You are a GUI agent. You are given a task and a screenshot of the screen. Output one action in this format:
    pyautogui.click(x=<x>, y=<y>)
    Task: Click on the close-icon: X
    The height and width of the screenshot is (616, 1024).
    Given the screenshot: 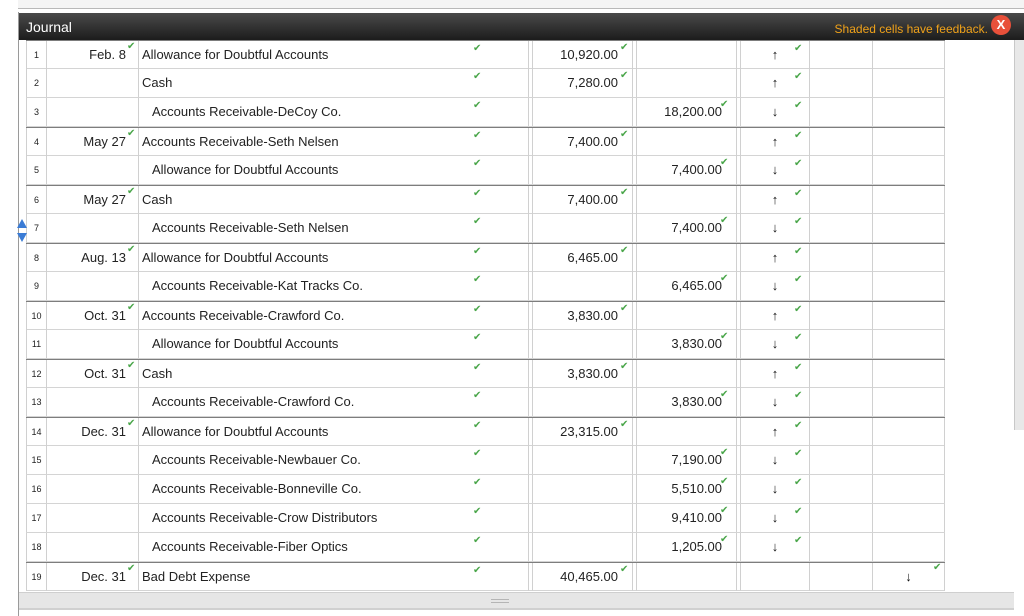 What is the action you would take?
    pyautogui.click(x=1001, y=25)
    